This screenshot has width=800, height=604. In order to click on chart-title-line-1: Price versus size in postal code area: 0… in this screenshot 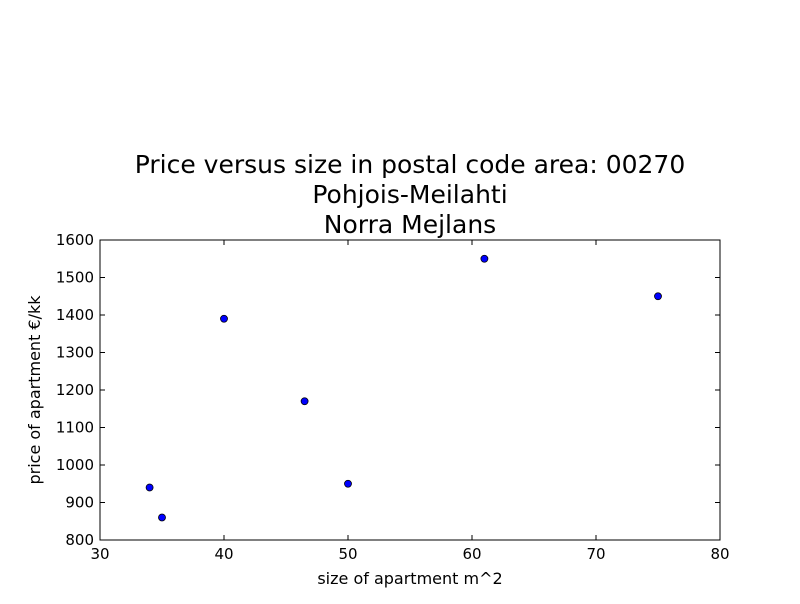, I will do `click(410, 164)`.